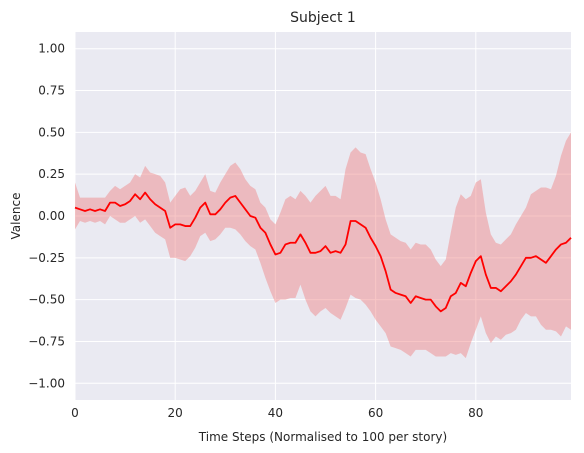 This screenshot has width=584, height=453. I want to click on y-tick-label: 0.50, so click(51, 132).